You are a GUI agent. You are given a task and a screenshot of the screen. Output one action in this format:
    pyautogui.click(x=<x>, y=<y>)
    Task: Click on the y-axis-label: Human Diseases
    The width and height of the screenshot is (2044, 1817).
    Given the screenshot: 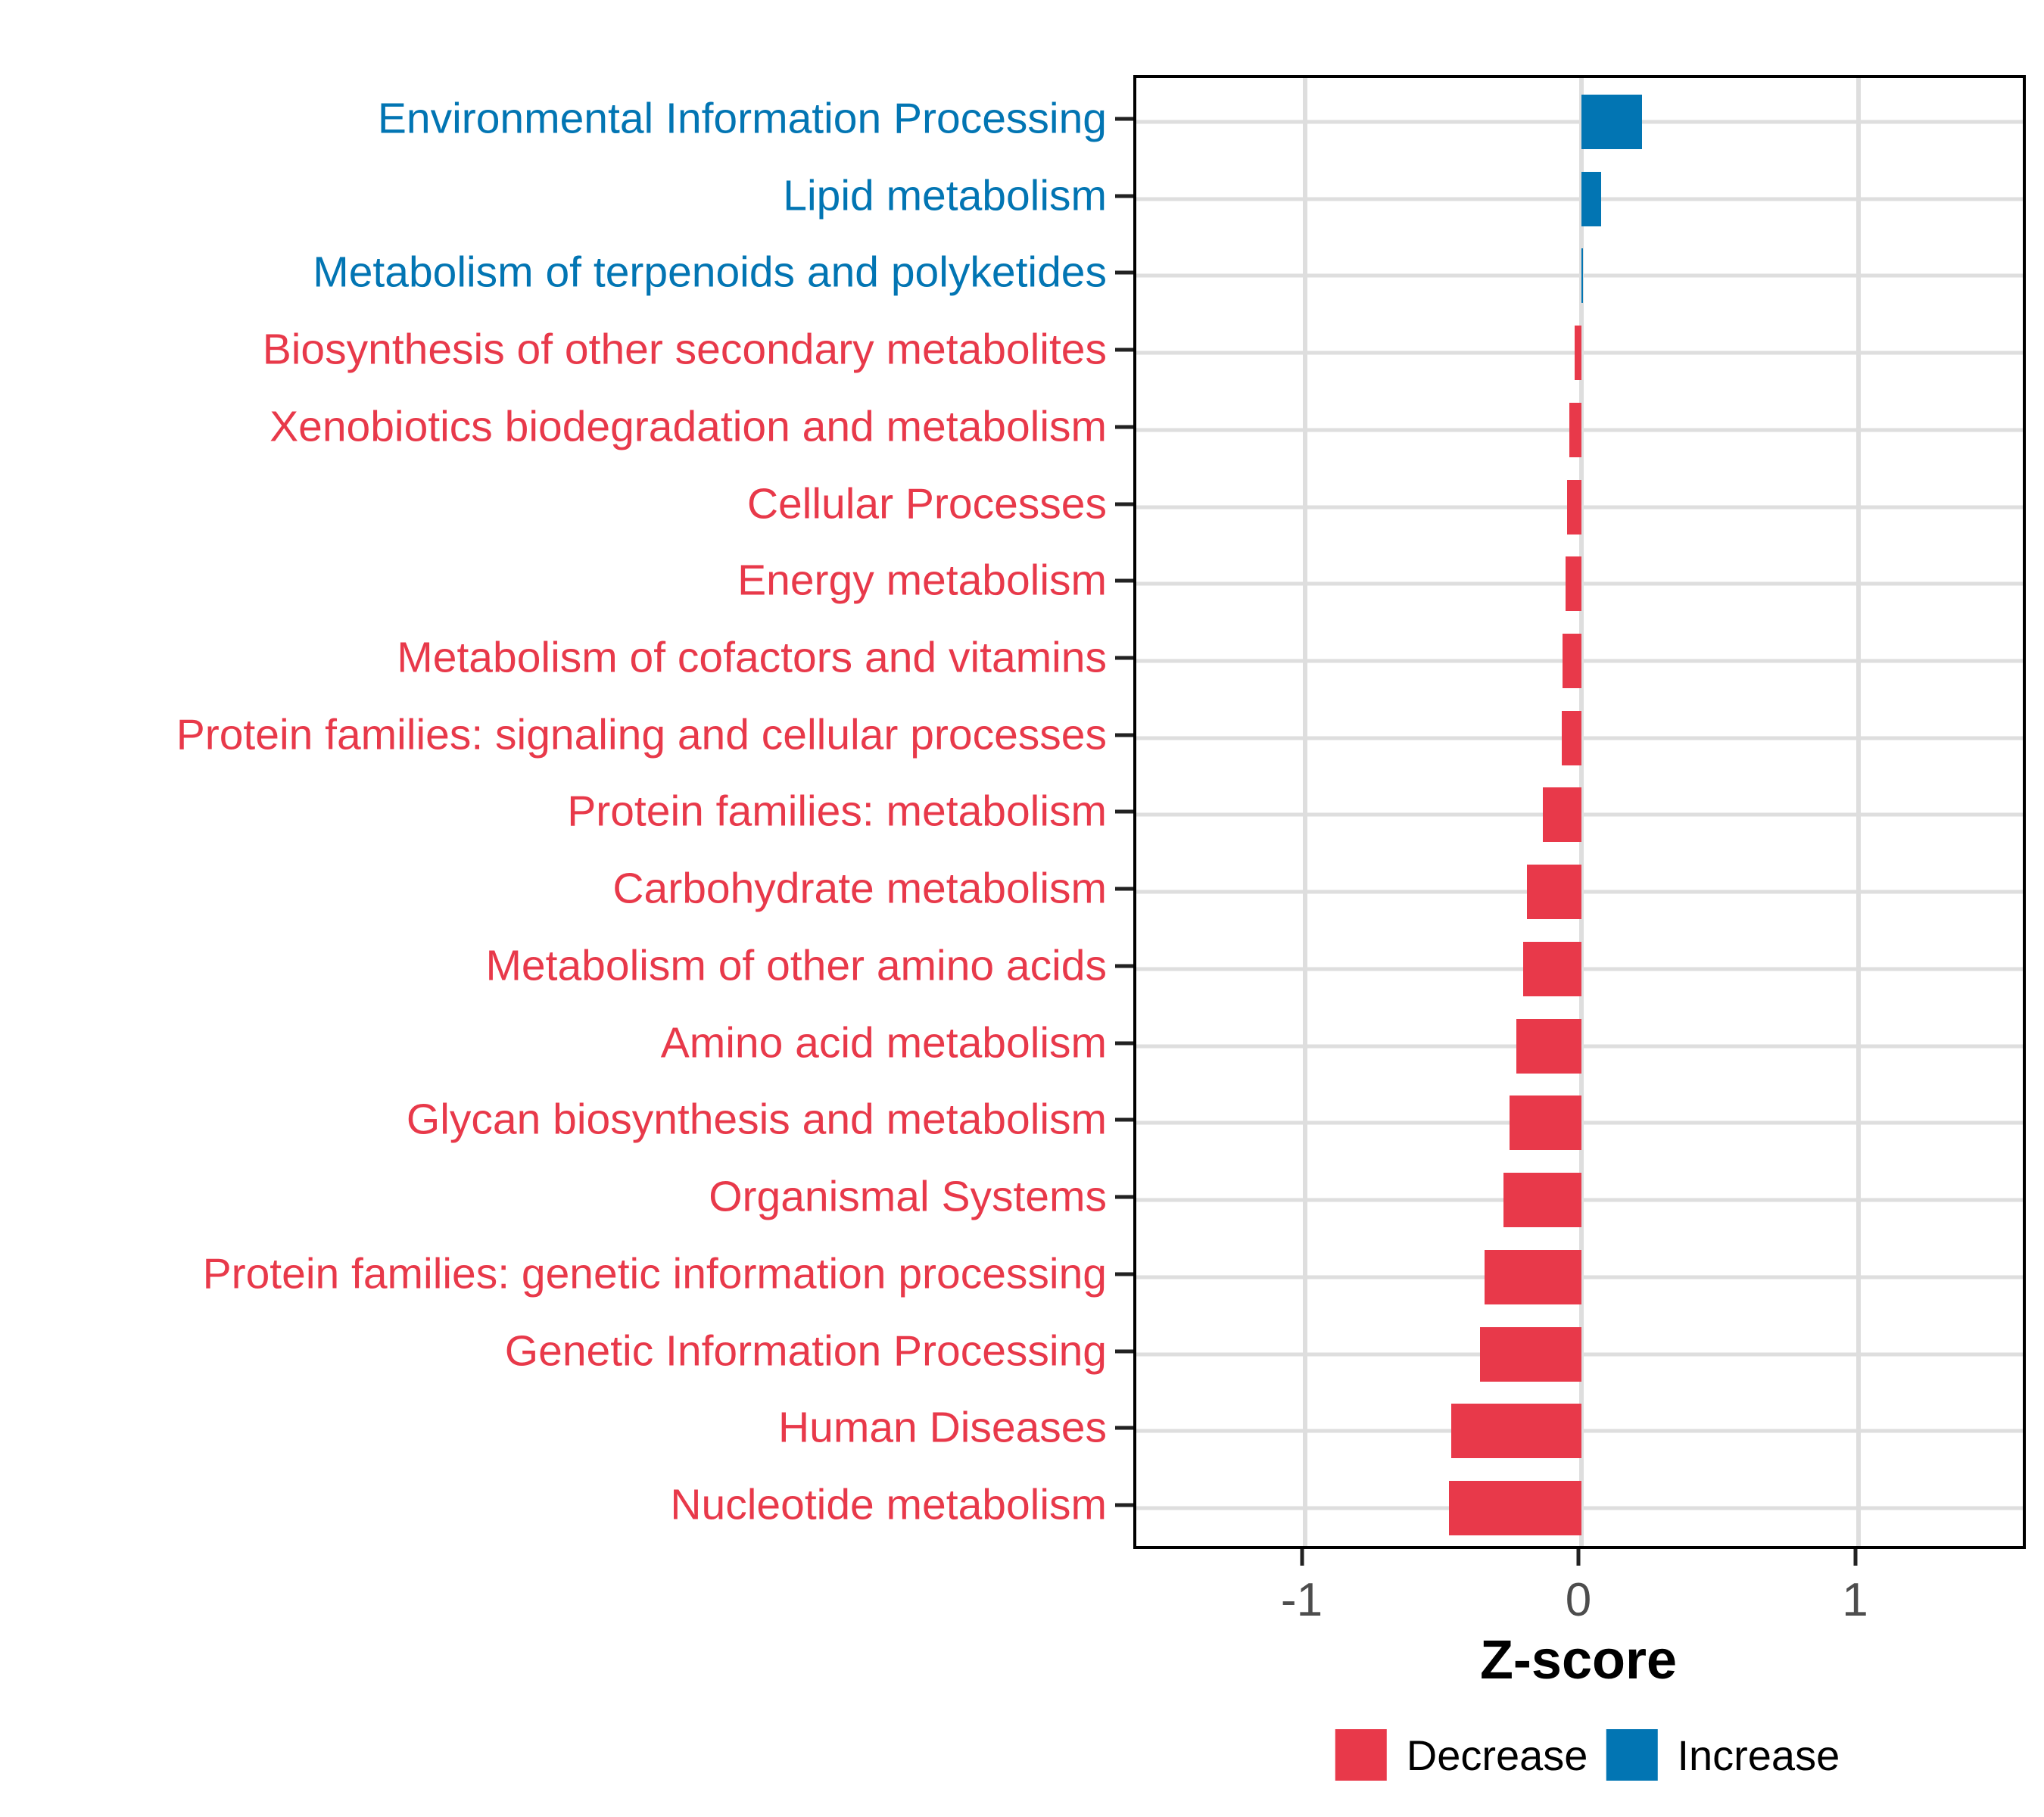 What is the action you would take?
    pyautogui.click(x=942, y=1427)
    